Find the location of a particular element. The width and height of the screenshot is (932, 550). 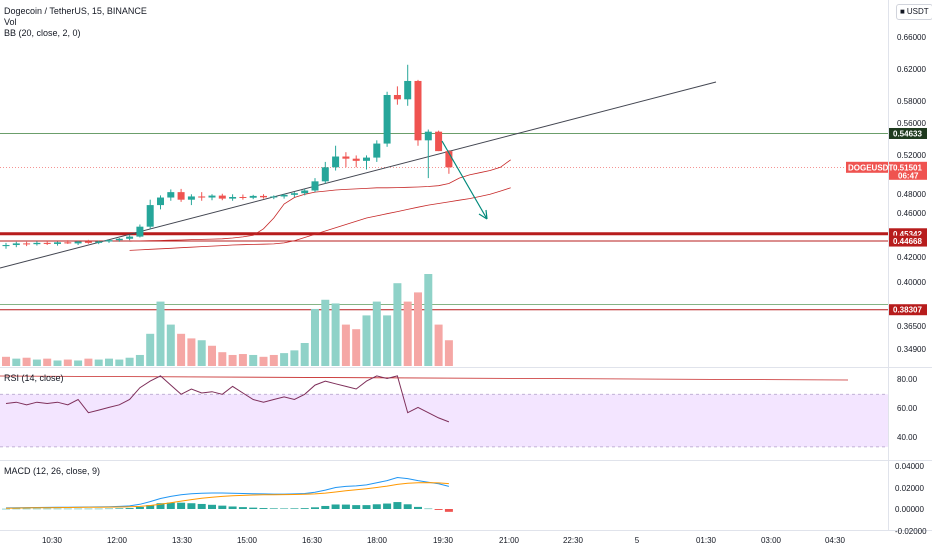

chart-title: Dogecoin / TetherUS, 15, BINANCE is located at coordinates (75, 11).